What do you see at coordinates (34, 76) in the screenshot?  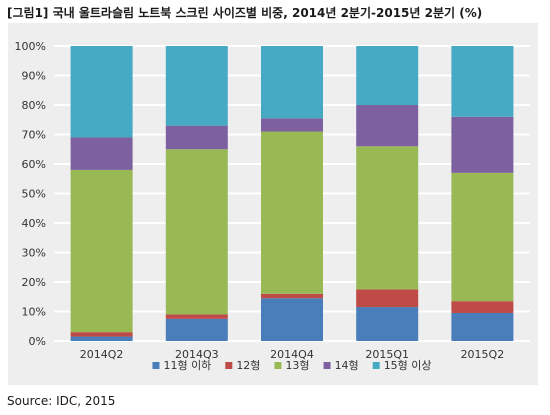 I see `y-tick-label: 90%` at bounding box center [34, 76].